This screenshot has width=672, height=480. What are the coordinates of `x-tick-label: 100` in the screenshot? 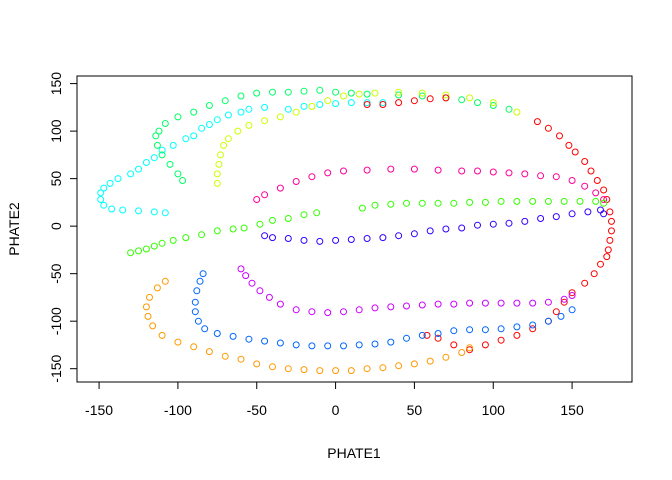 It's located at (494, 410).